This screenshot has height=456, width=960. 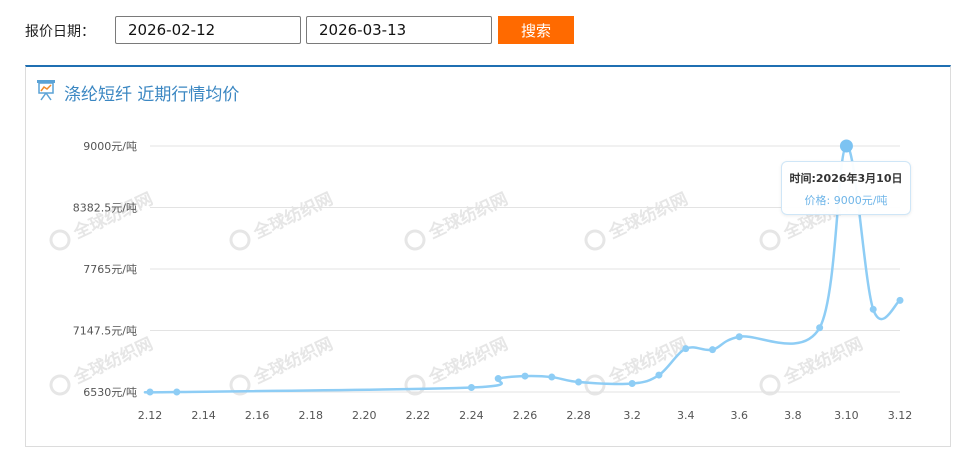 What do you see at coordinates (846, 200) in the screenshot?
I see `tooltip-price: 价格: 9000元/吨` at bounding box center [846, 200].